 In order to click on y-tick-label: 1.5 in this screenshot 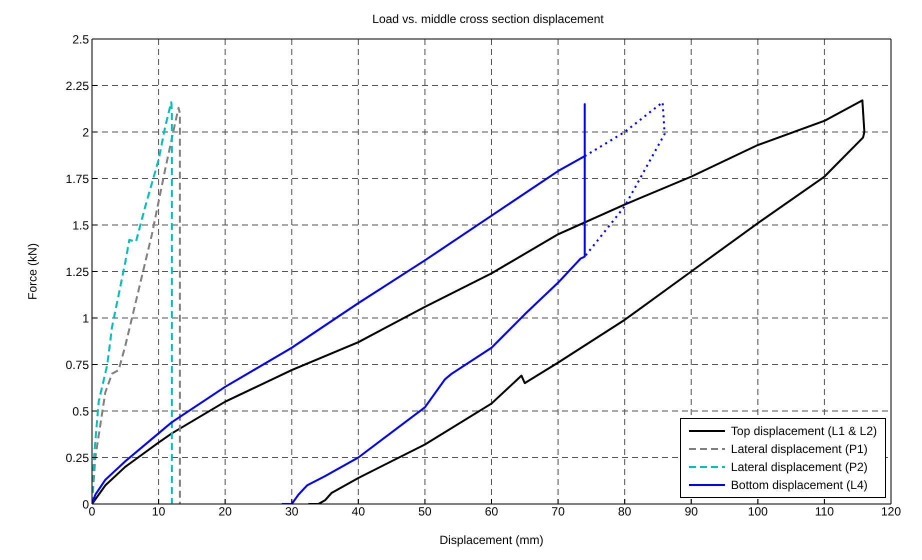, I will do `click(81, 225)`.